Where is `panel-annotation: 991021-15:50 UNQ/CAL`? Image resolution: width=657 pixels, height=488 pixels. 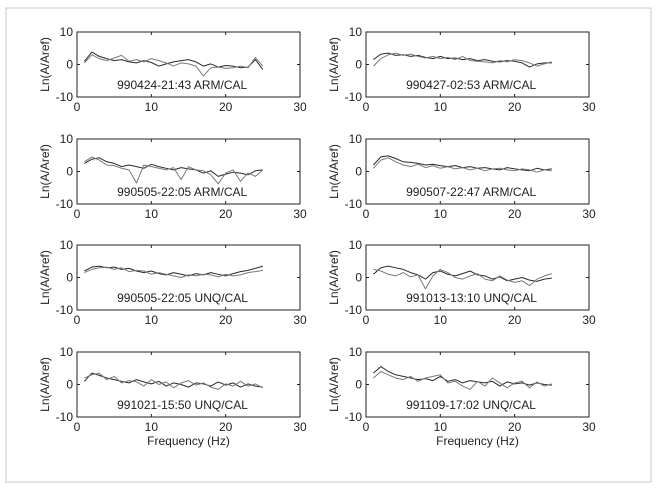
panel-annotation: 991021-15:50 UNQ/CAL is located at coordinates (182, 405).